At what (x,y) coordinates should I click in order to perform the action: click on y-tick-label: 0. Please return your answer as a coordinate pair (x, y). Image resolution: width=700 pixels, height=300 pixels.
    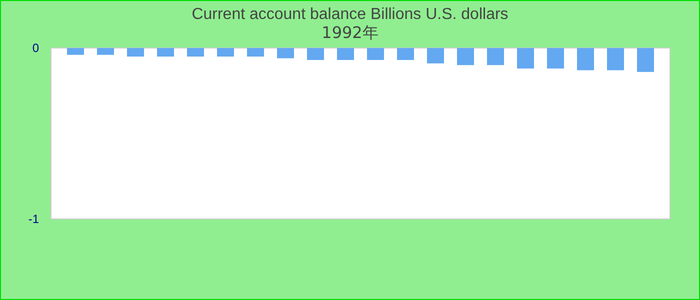
    Looking at the image, I should click on (36, 48).